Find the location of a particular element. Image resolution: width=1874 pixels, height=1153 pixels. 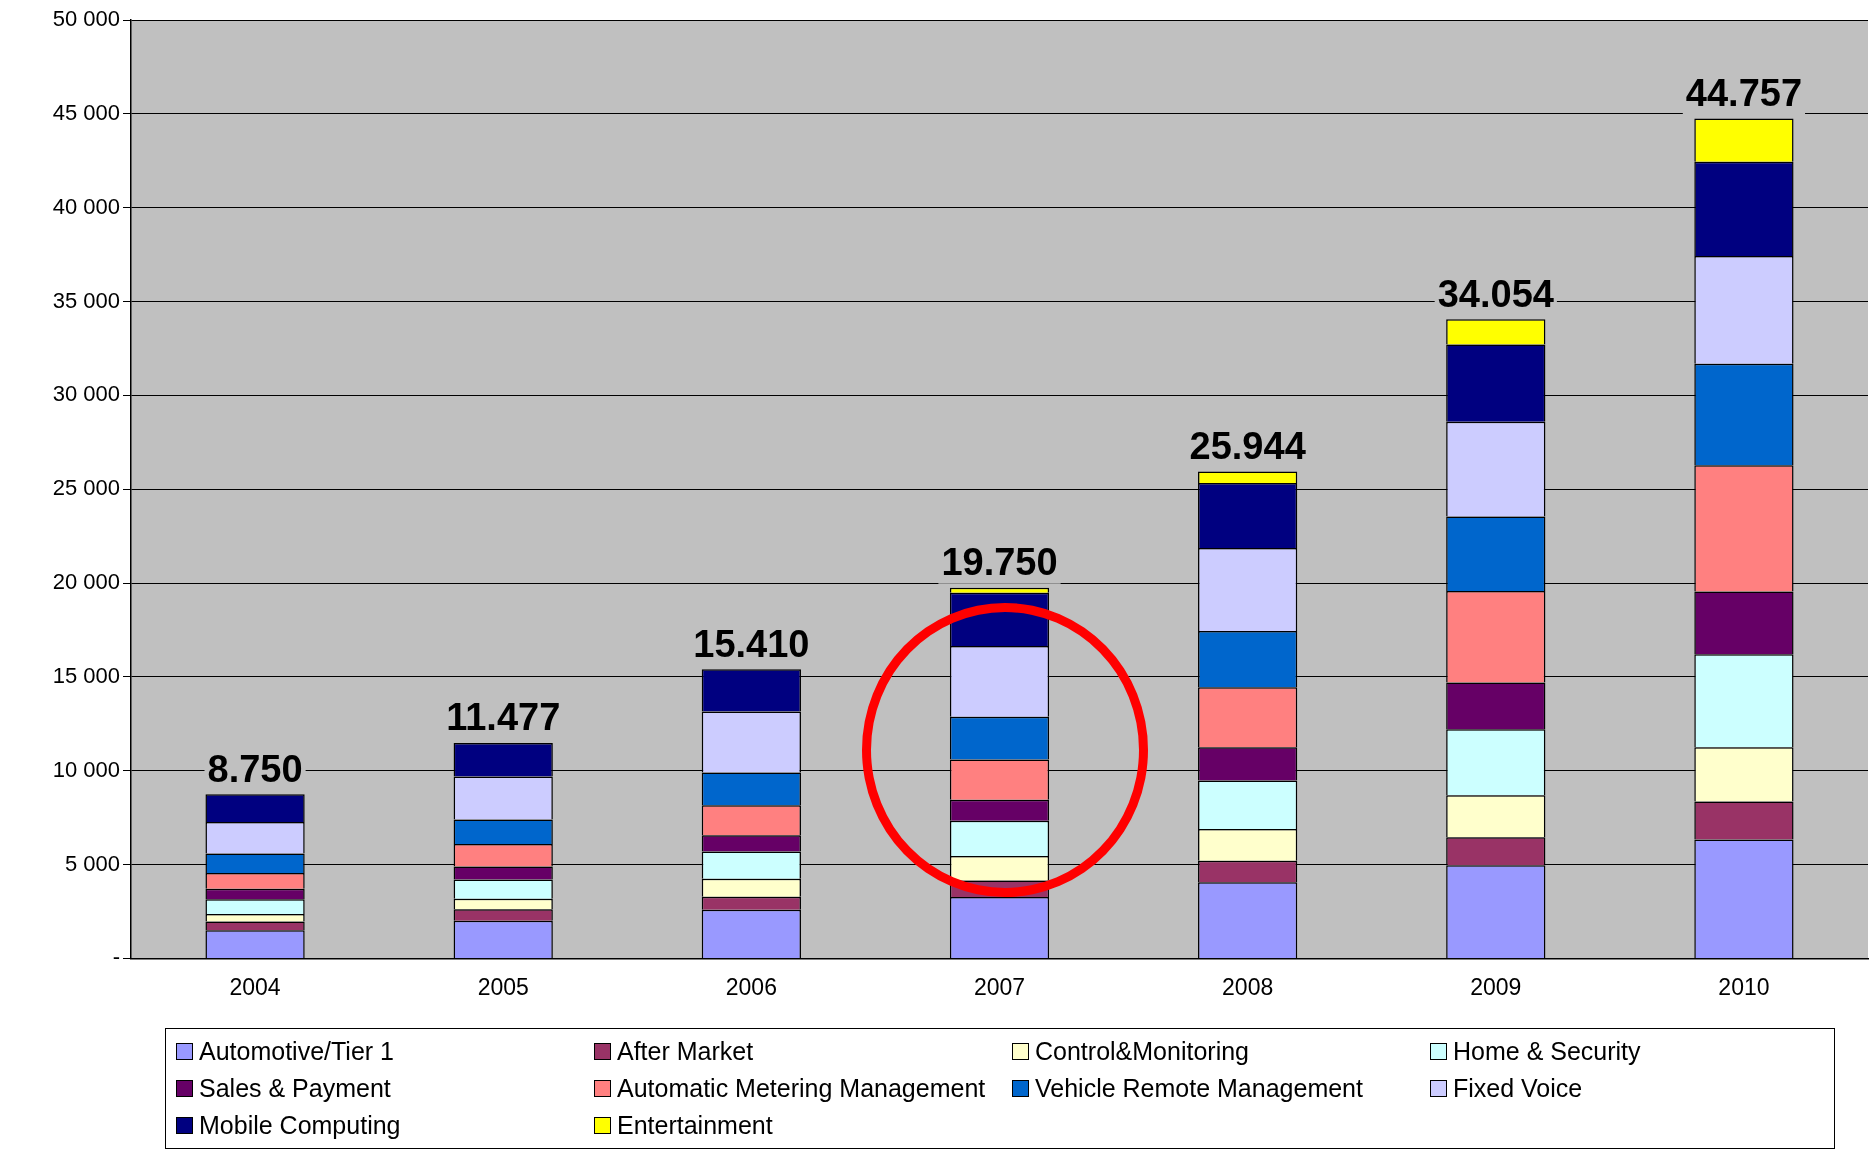

y-tick-label: 25 000 is located at coordinates (86, 488).